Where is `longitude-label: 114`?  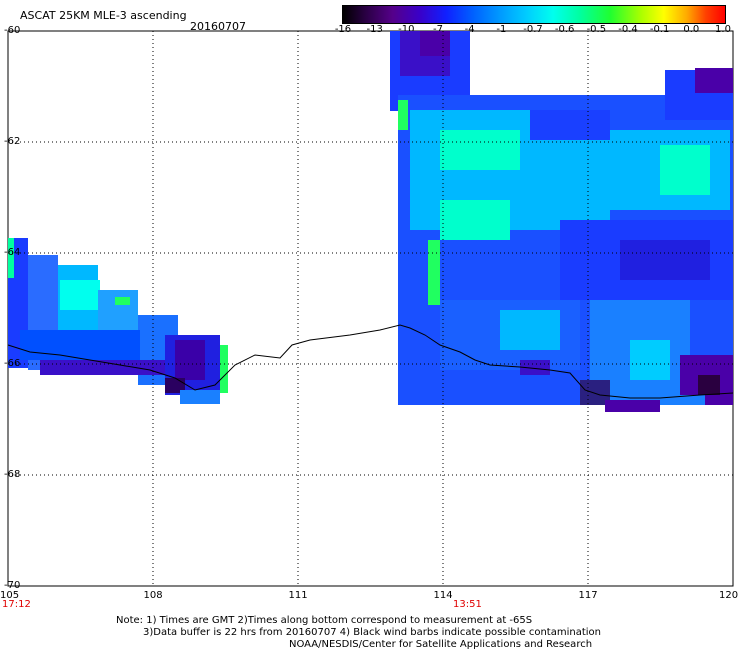
longitude-label: 114 is located at coordinates (443, 595).